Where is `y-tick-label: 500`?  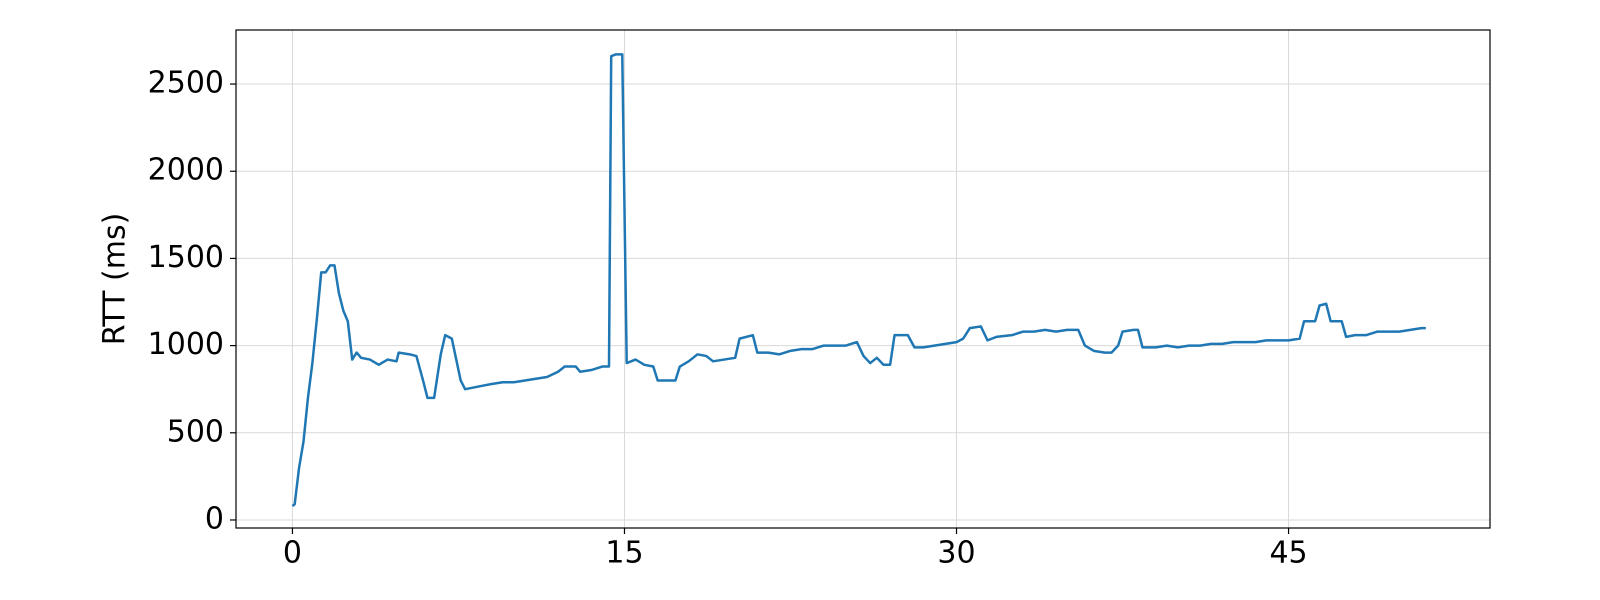
y-tick-label: 500 is located at coordinates (195, 431).